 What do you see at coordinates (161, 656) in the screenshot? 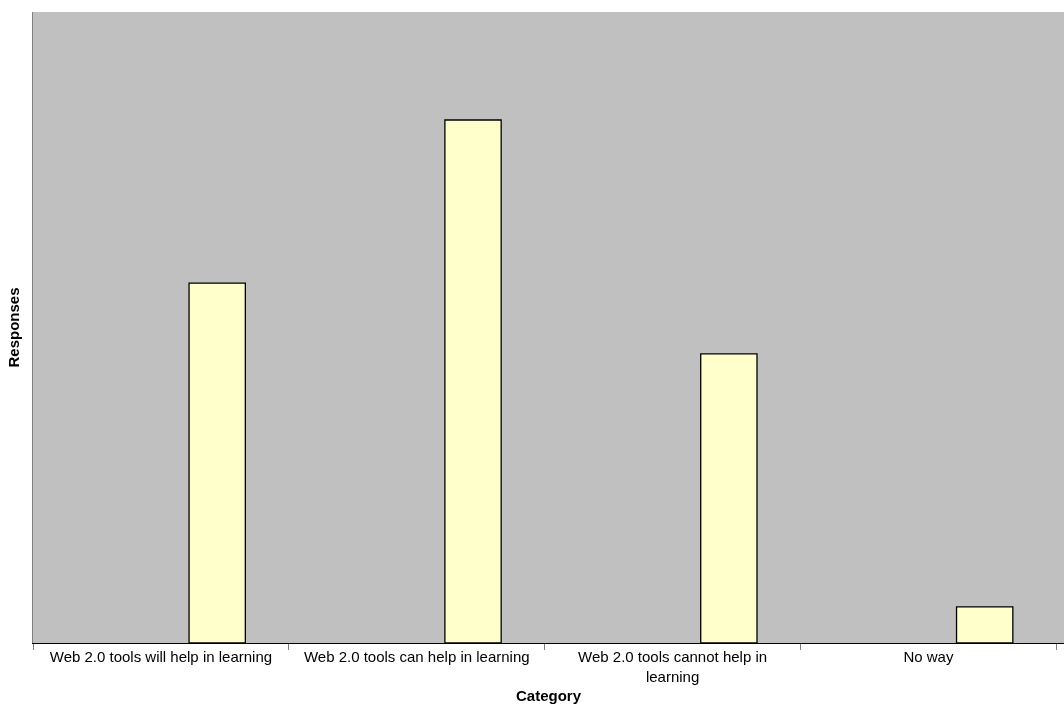
I see `x-tick-label: Web 2.0 tools will help in learning` at bounding box center [161, 656].